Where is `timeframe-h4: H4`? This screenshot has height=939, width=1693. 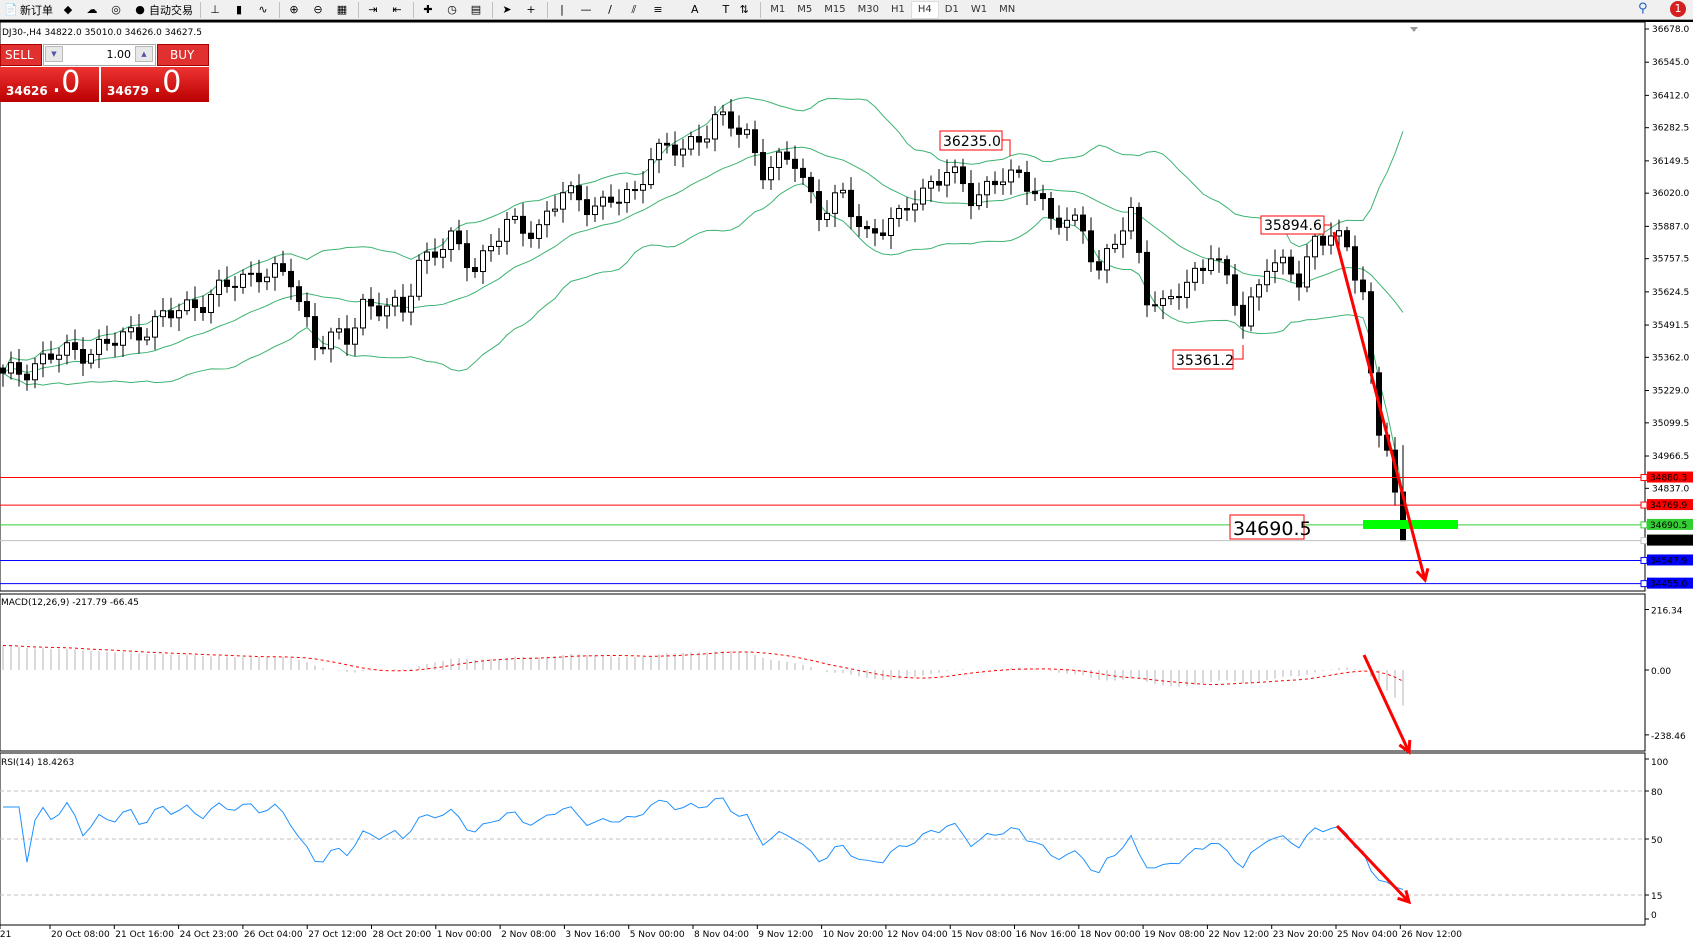 timeframe-h4: H4 is located at coordinates (924, 9).